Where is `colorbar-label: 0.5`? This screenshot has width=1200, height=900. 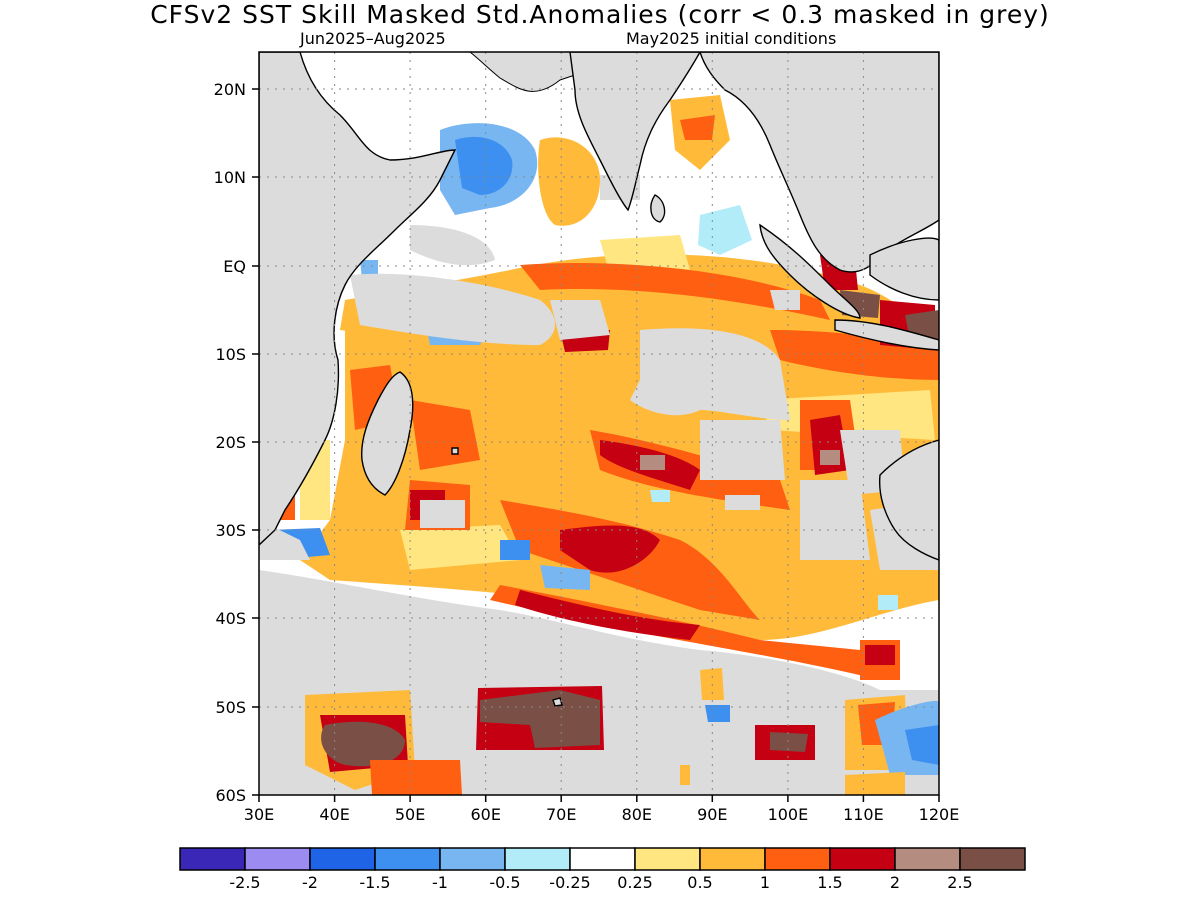 colorbar-label: 0.5 is located at coordinates (699, 882).